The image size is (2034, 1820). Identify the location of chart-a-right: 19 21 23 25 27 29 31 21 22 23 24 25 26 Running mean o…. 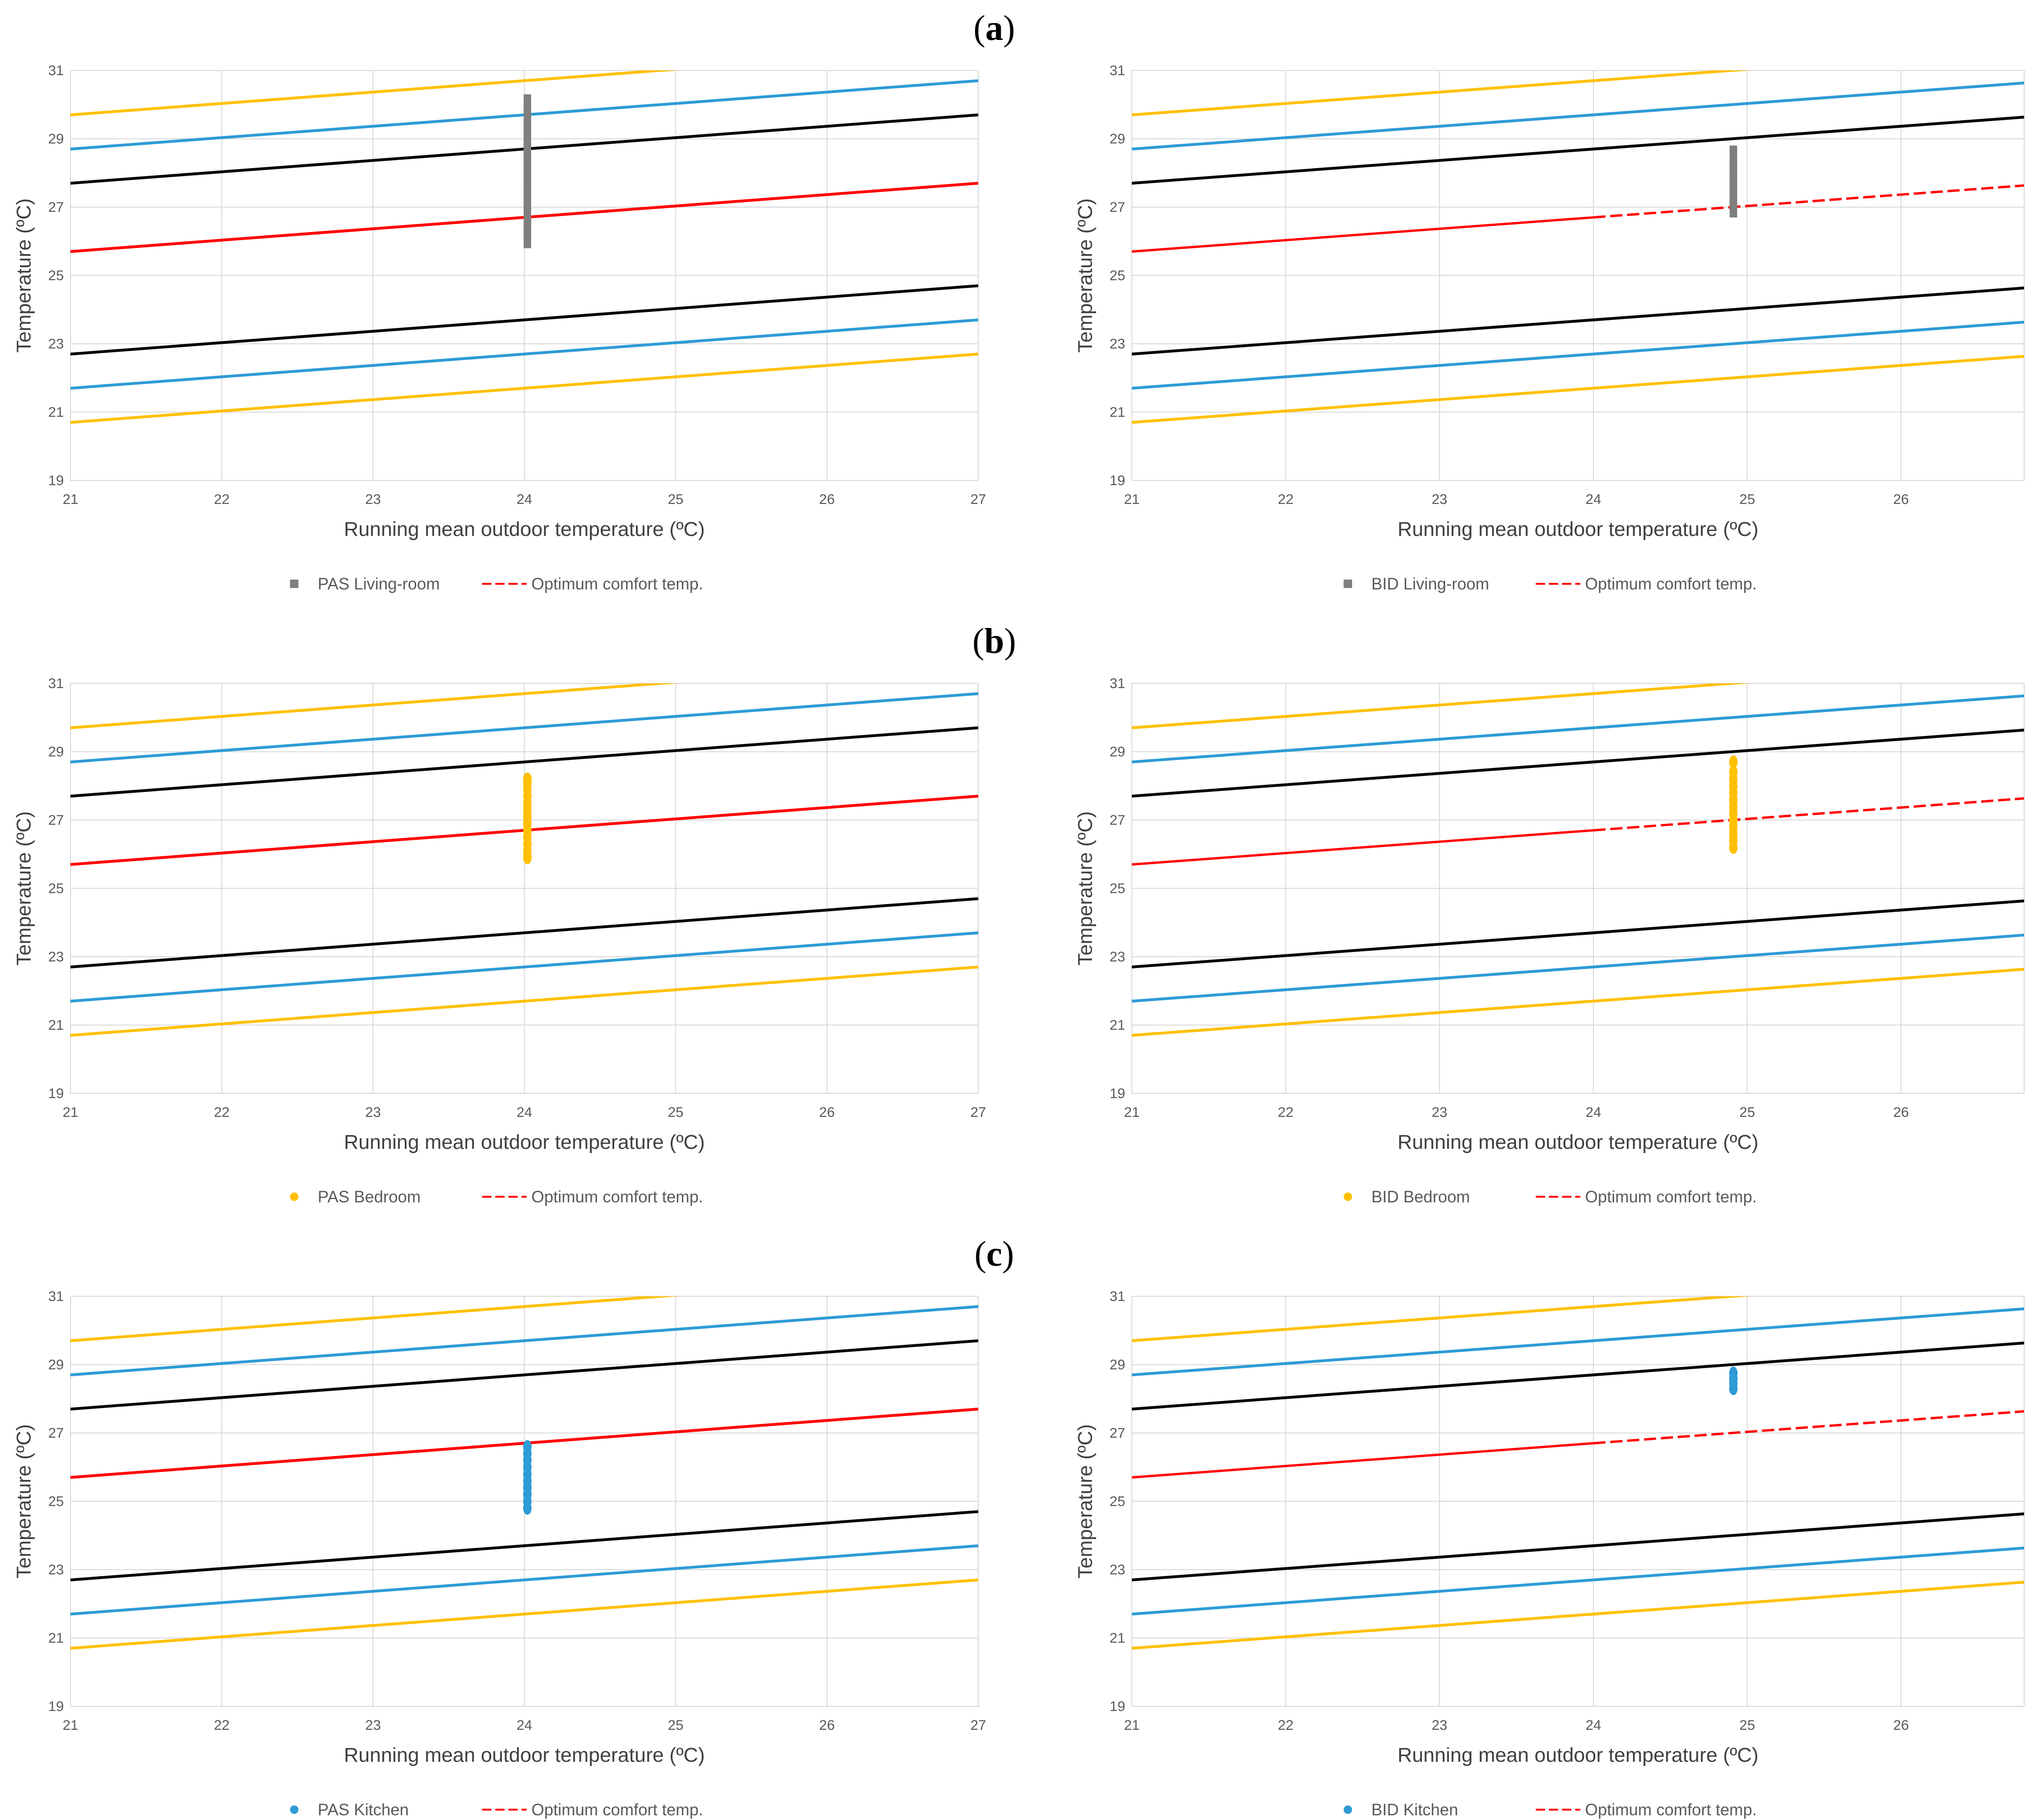
(1549, 328).